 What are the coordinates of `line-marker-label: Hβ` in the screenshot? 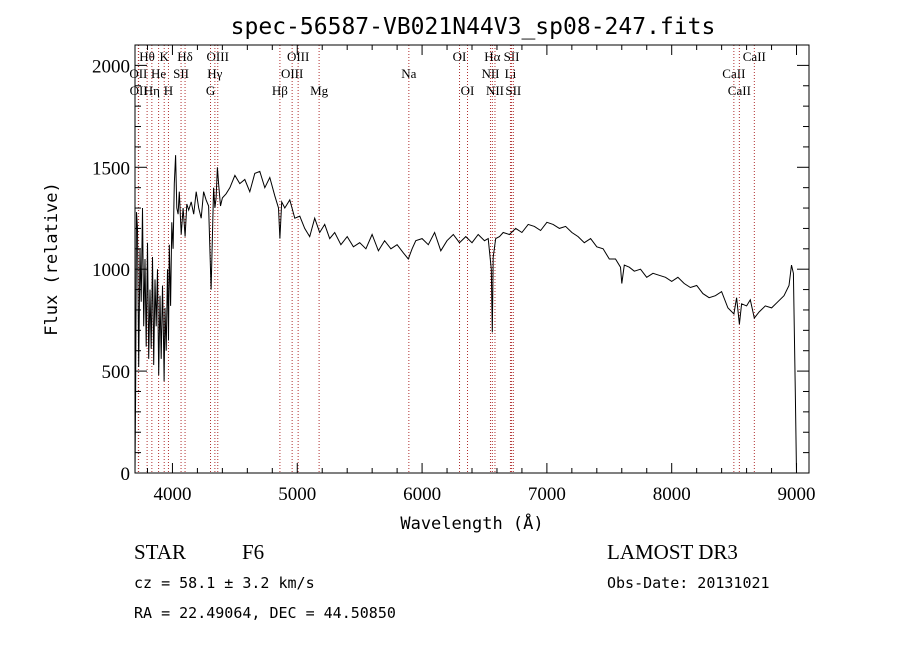 It's located at (280, 90).